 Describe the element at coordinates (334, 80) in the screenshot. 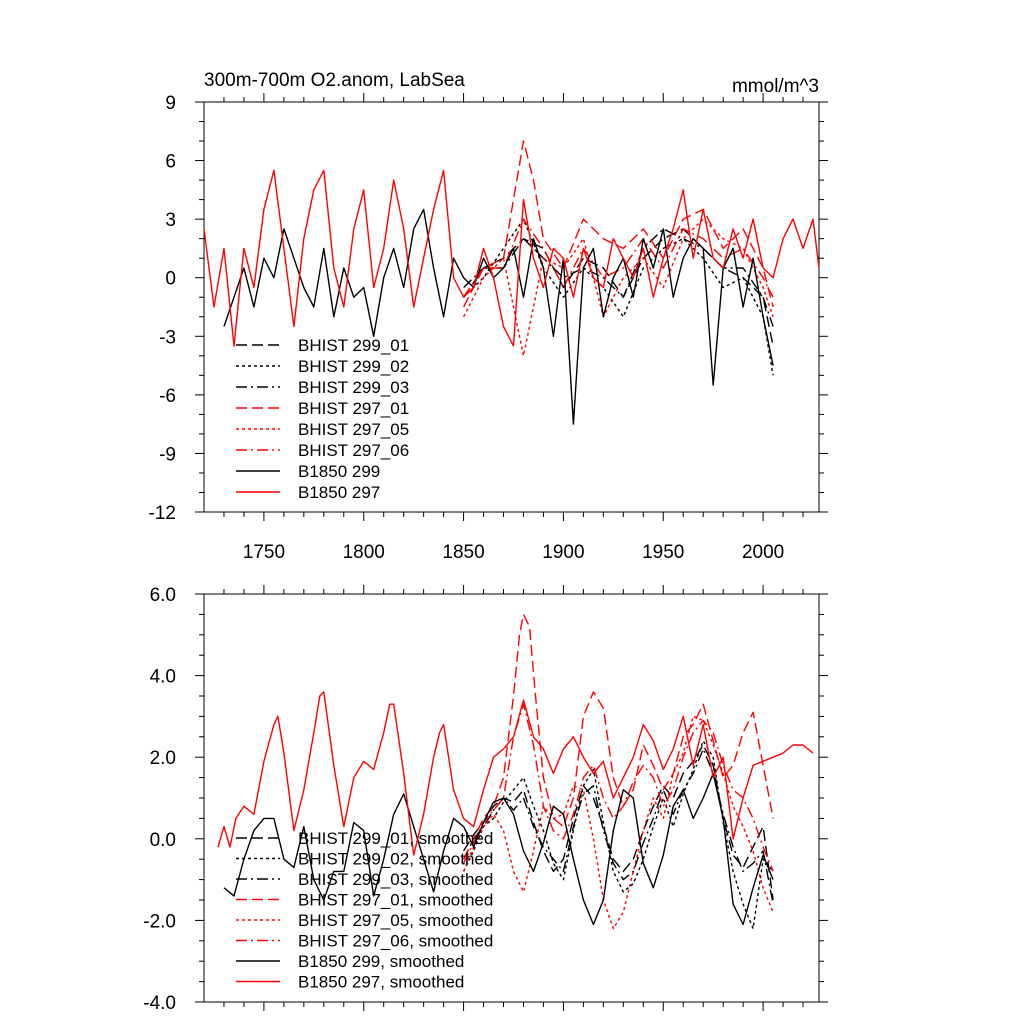

I see `top-chart-title: 300m-700m O2.anom, LabSea` at that location.